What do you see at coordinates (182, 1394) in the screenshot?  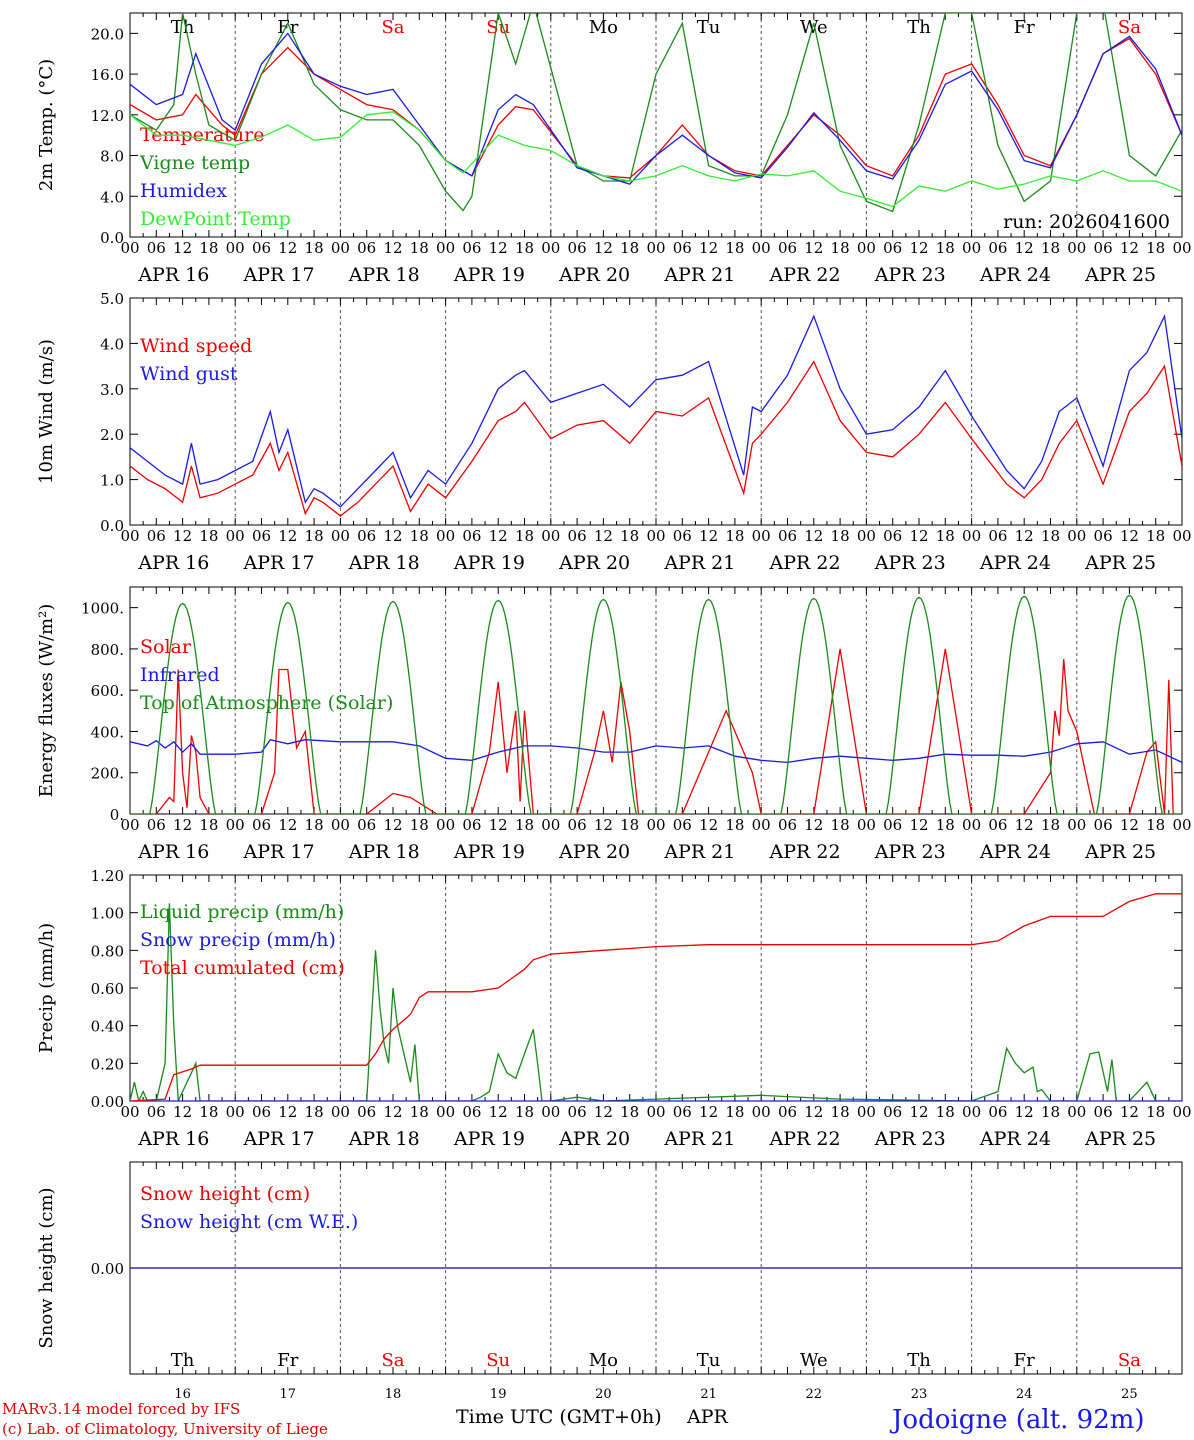 I see `day-number: 16` at bounding box center [182, 1394].